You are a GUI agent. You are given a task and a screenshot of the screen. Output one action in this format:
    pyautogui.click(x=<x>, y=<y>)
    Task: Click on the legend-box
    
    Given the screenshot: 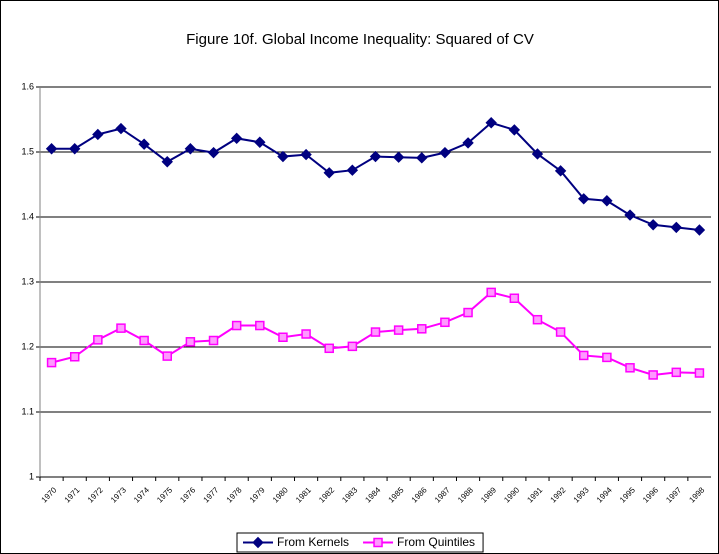 What is the action you would take?
    pyautogui.click(x=360, y=542)
    